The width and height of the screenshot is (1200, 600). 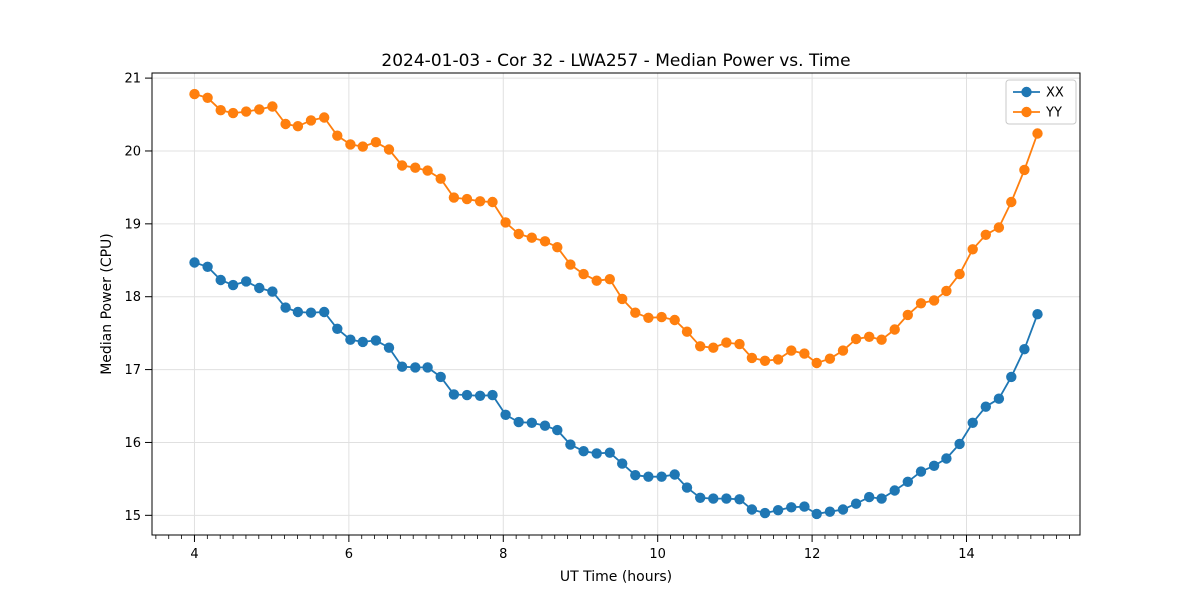 I want to click on y-tick-label: 18, so click(x=132, y=297).